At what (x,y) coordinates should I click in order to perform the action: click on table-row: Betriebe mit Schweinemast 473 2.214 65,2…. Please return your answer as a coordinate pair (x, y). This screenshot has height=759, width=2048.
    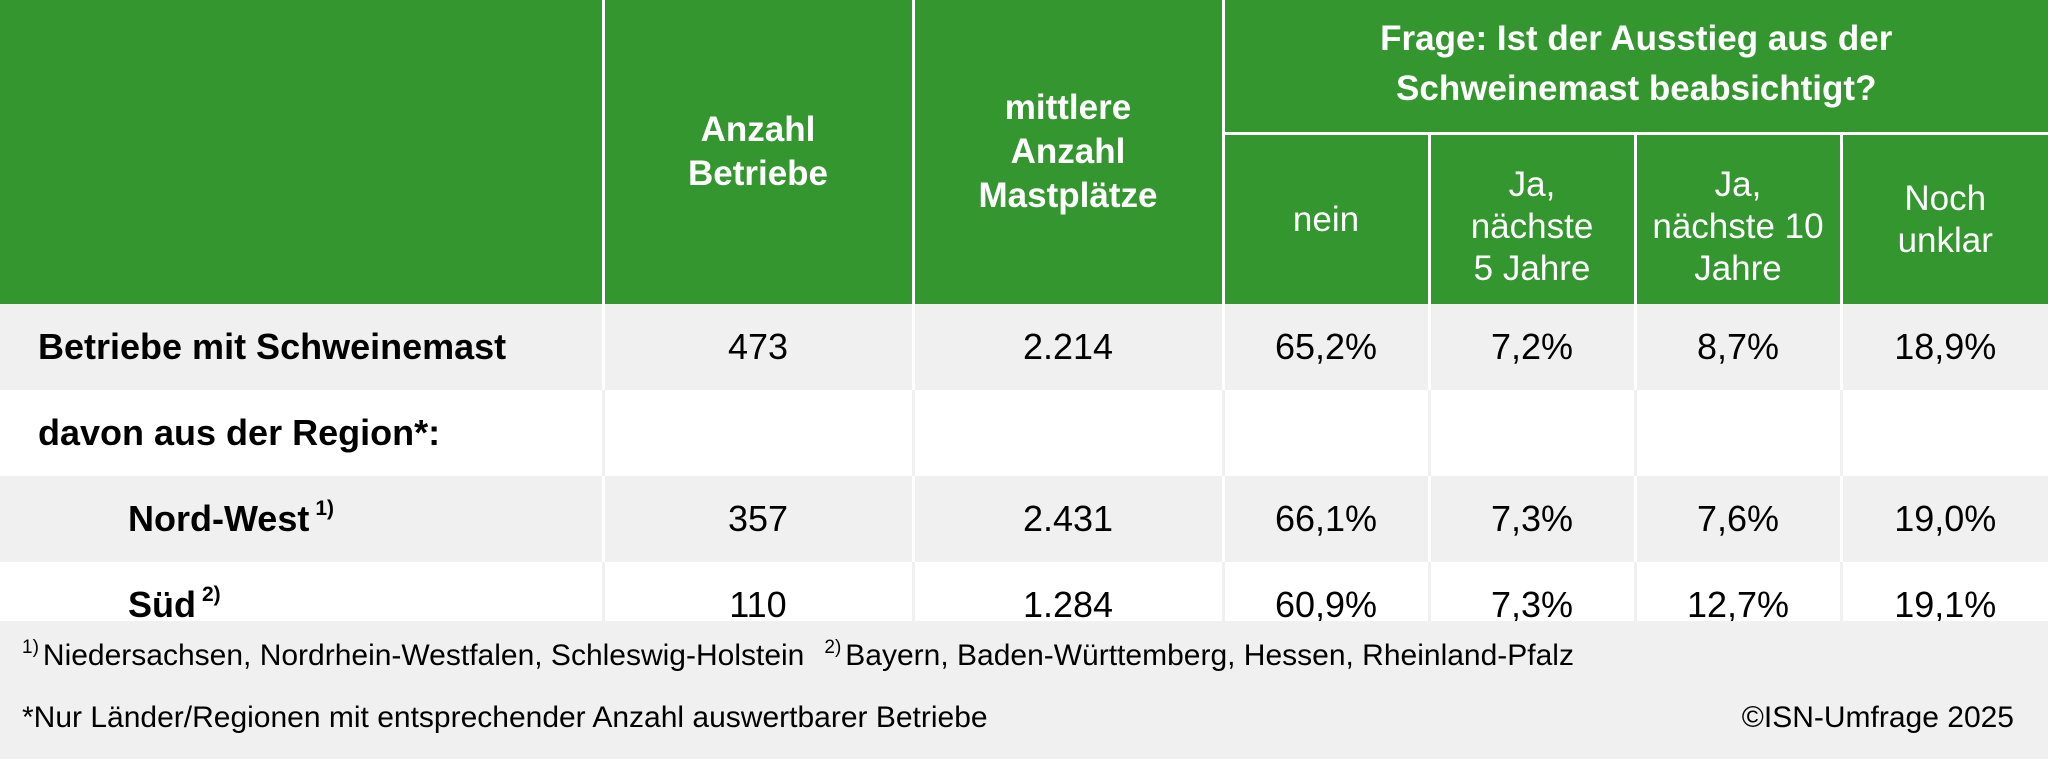
    Looking at the image, I should click on (1024, 347).